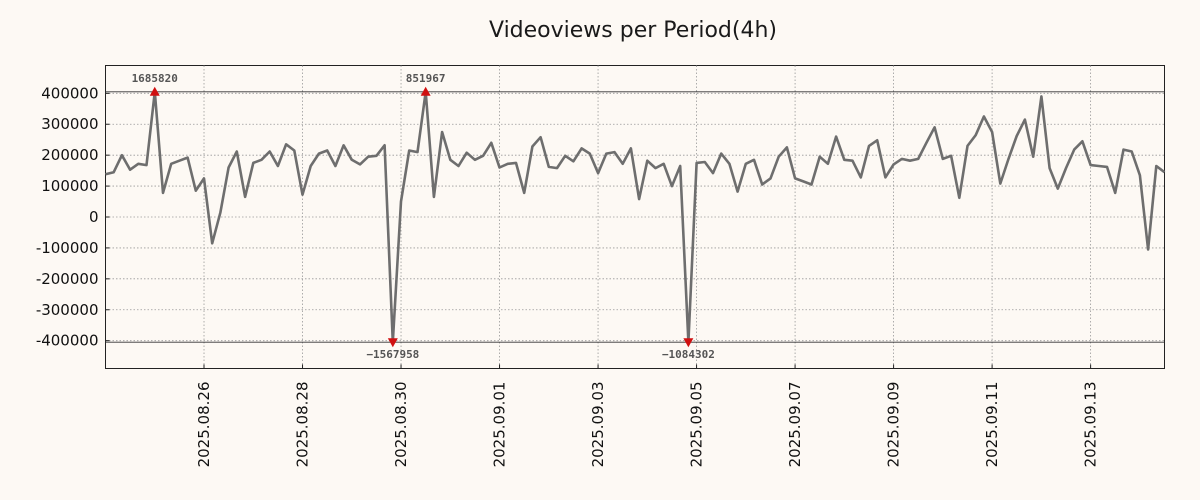 The width and height of the screenshot is (1200, 500). I want to click on y-tick-label: 100000, so click(69, 186).